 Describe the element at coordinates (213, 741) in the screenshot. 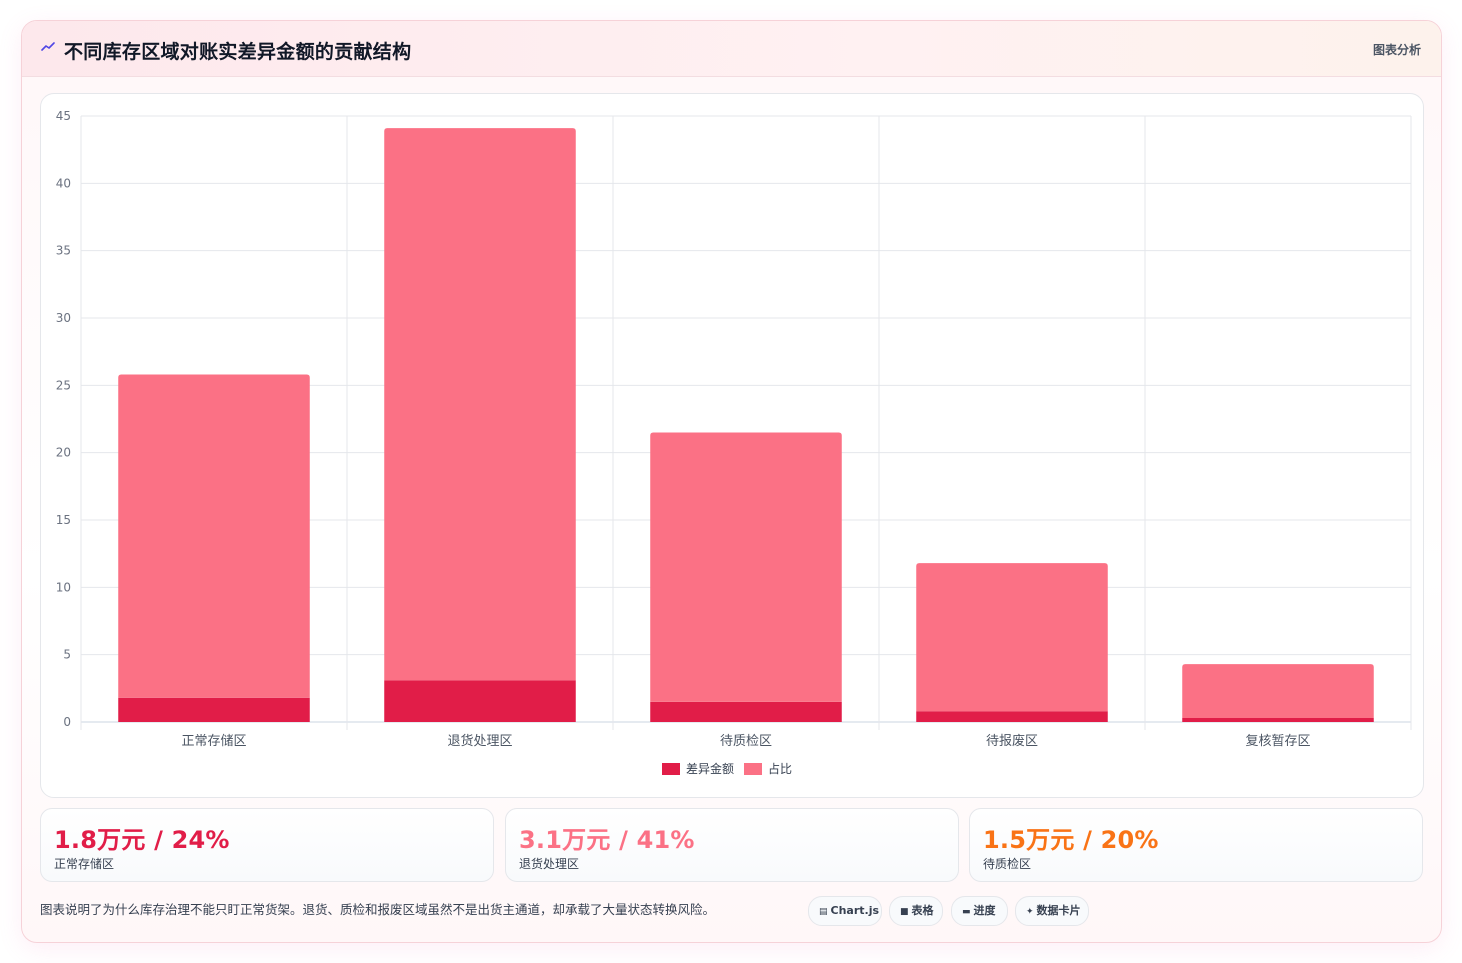

I see `x-tick-label: 正常存储区` at that location.